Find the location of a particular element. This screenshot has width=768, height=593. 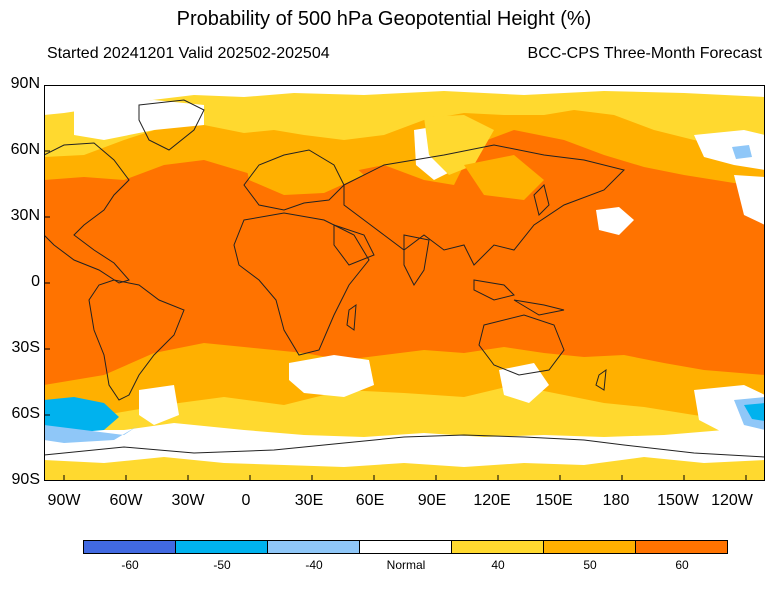

lon-label-150e: 150E is located at coordinates (554, 500).